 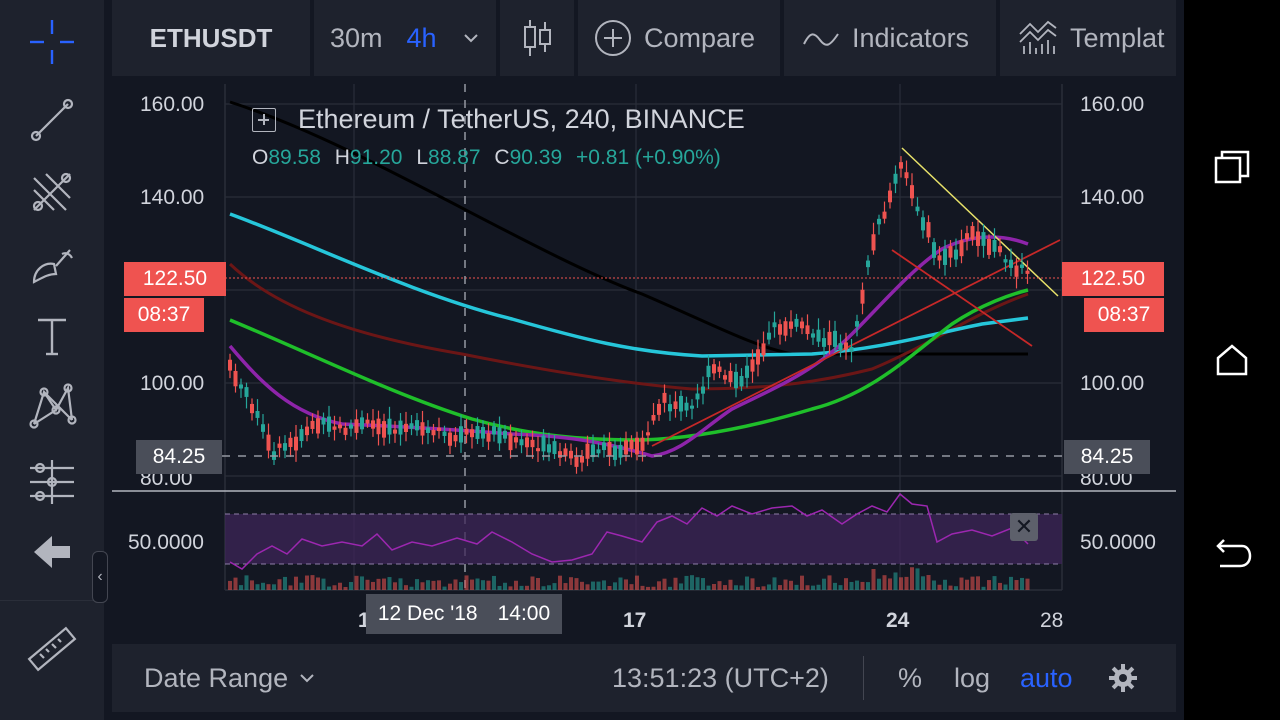 I want to click on back-icon, so click(x=1232, y=552).